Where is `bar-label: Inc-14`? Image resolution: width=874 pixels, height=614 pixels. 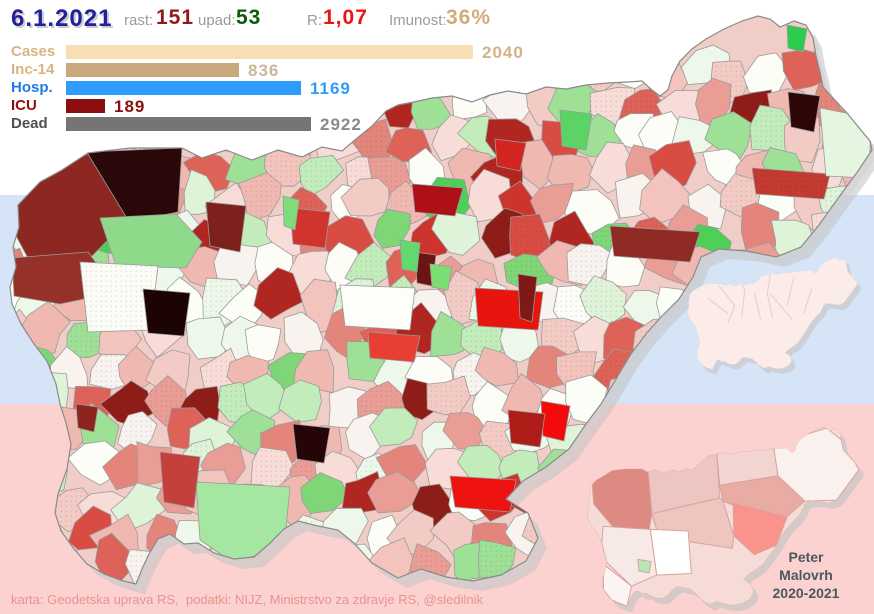 bar-label: Inc-14 is located at coordinates (33, 69).